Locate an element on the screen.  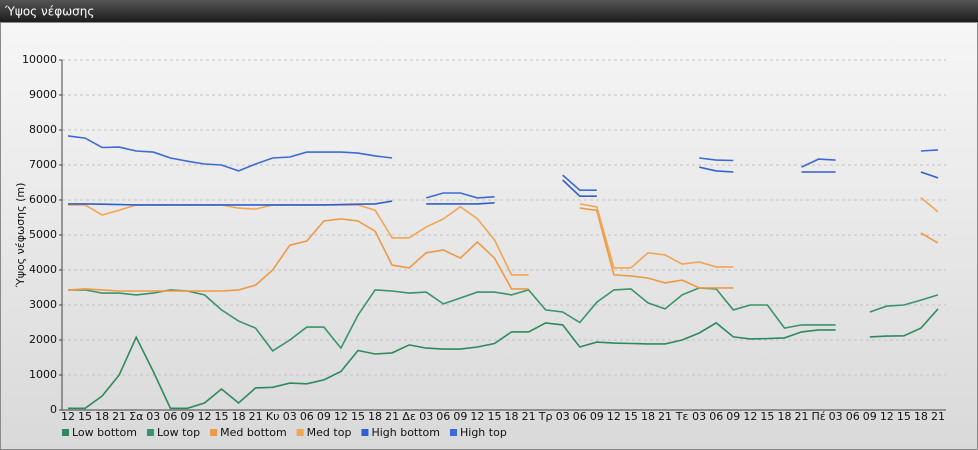
y-tick-label: 1000 is located at coordinates (43, 374).